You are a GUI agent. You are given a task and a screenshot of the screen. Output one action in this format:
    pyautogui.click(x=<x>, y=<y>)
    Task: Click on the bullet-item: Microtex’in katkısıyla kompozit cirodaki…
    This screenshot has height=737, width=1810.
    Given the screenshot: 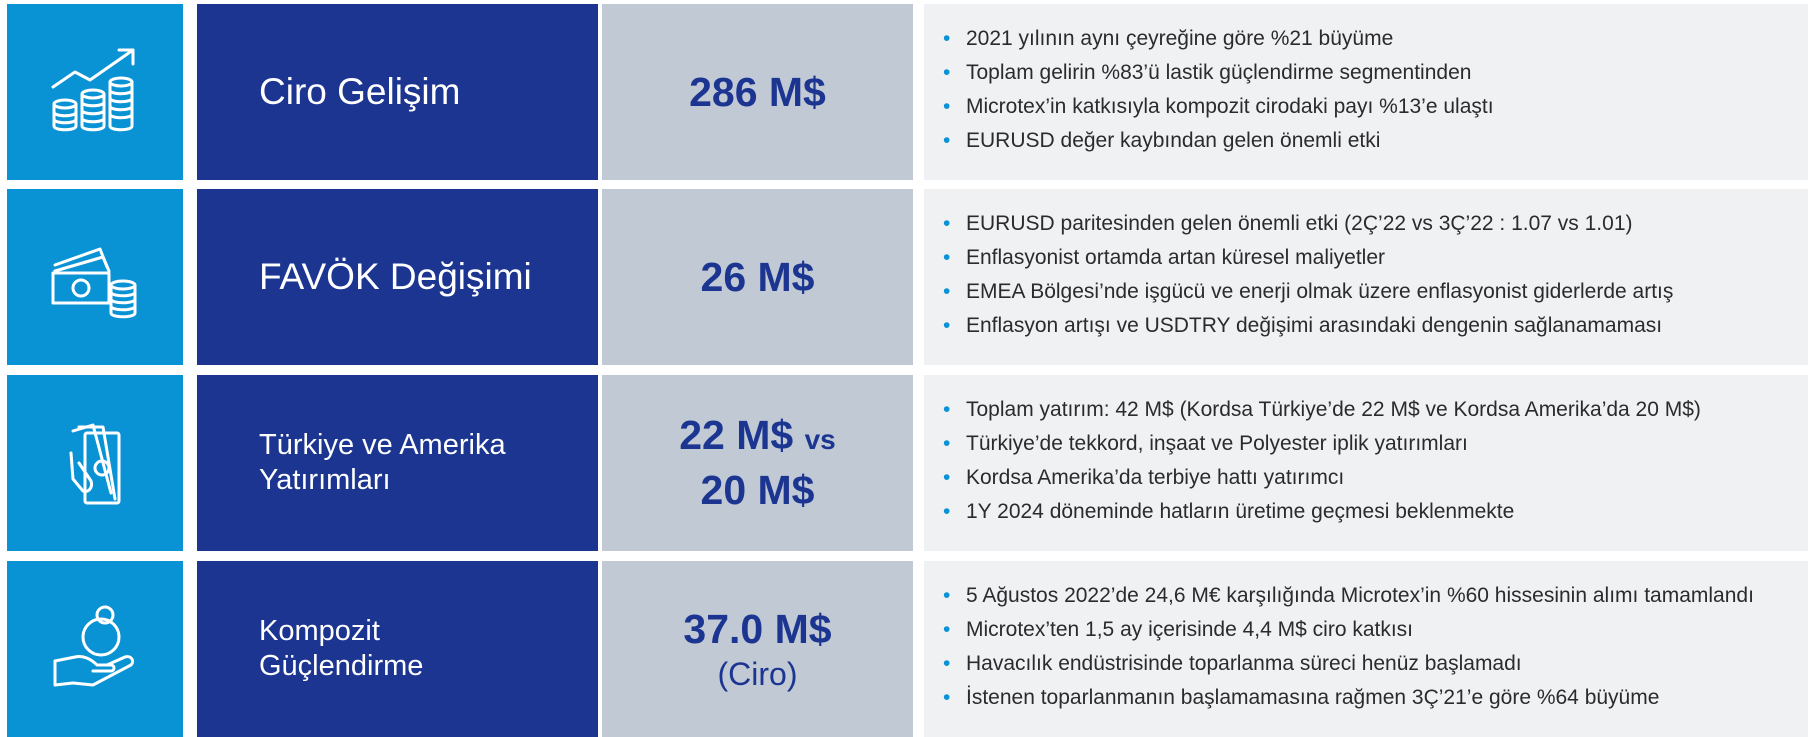 What is the action you would take?
    pyautogui.click(x=1365, y=106)
    